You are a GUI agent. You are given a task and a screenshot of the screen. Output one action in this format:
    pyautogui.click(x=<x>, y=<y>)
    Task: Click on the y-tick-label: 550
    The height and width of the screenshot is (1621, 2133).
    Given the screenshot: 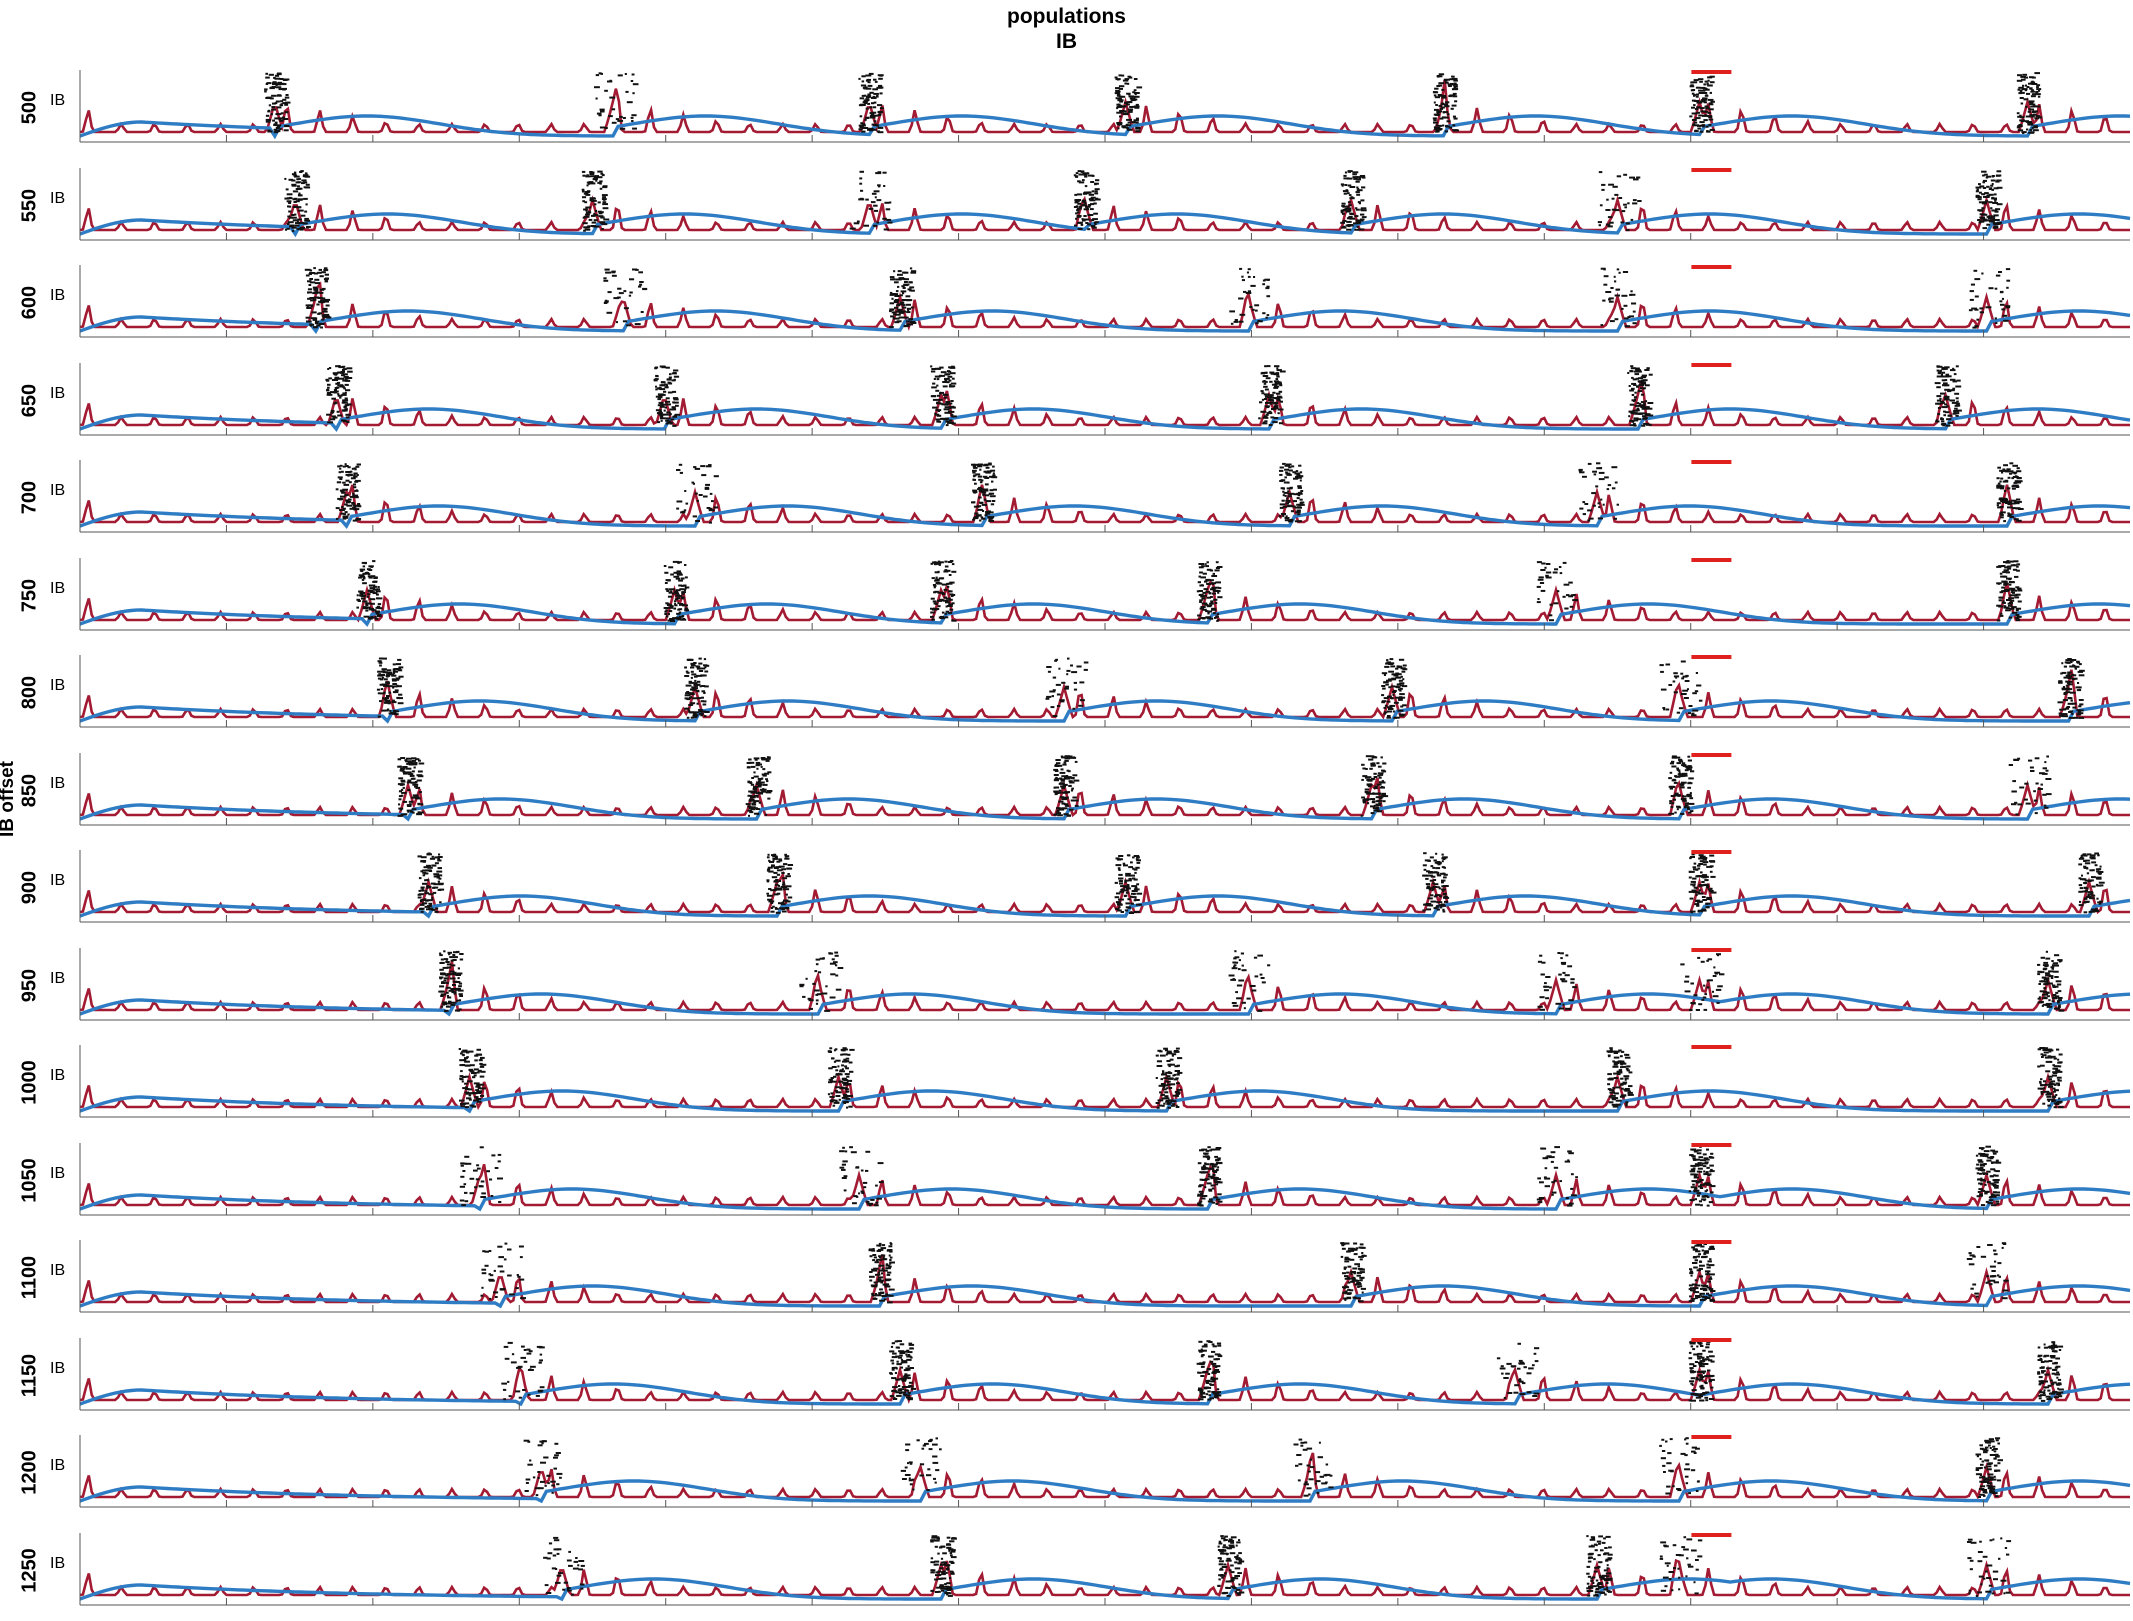 What is the action you would take?
    pyautogui.click(x=30, y=206)
    